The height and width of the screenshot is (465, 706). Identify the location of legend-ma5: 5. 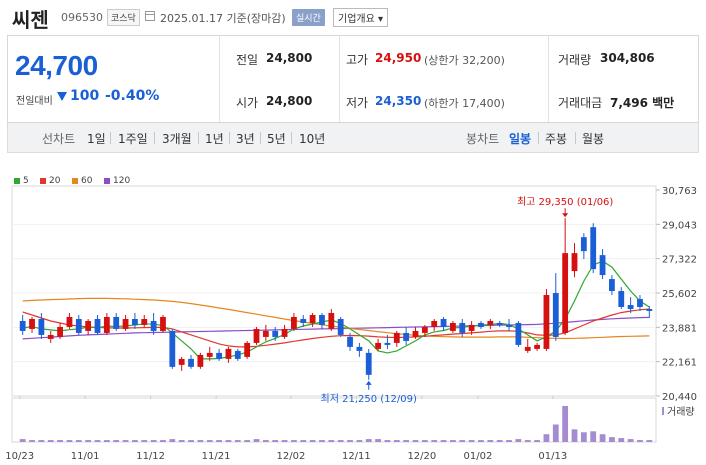
(21, 181).